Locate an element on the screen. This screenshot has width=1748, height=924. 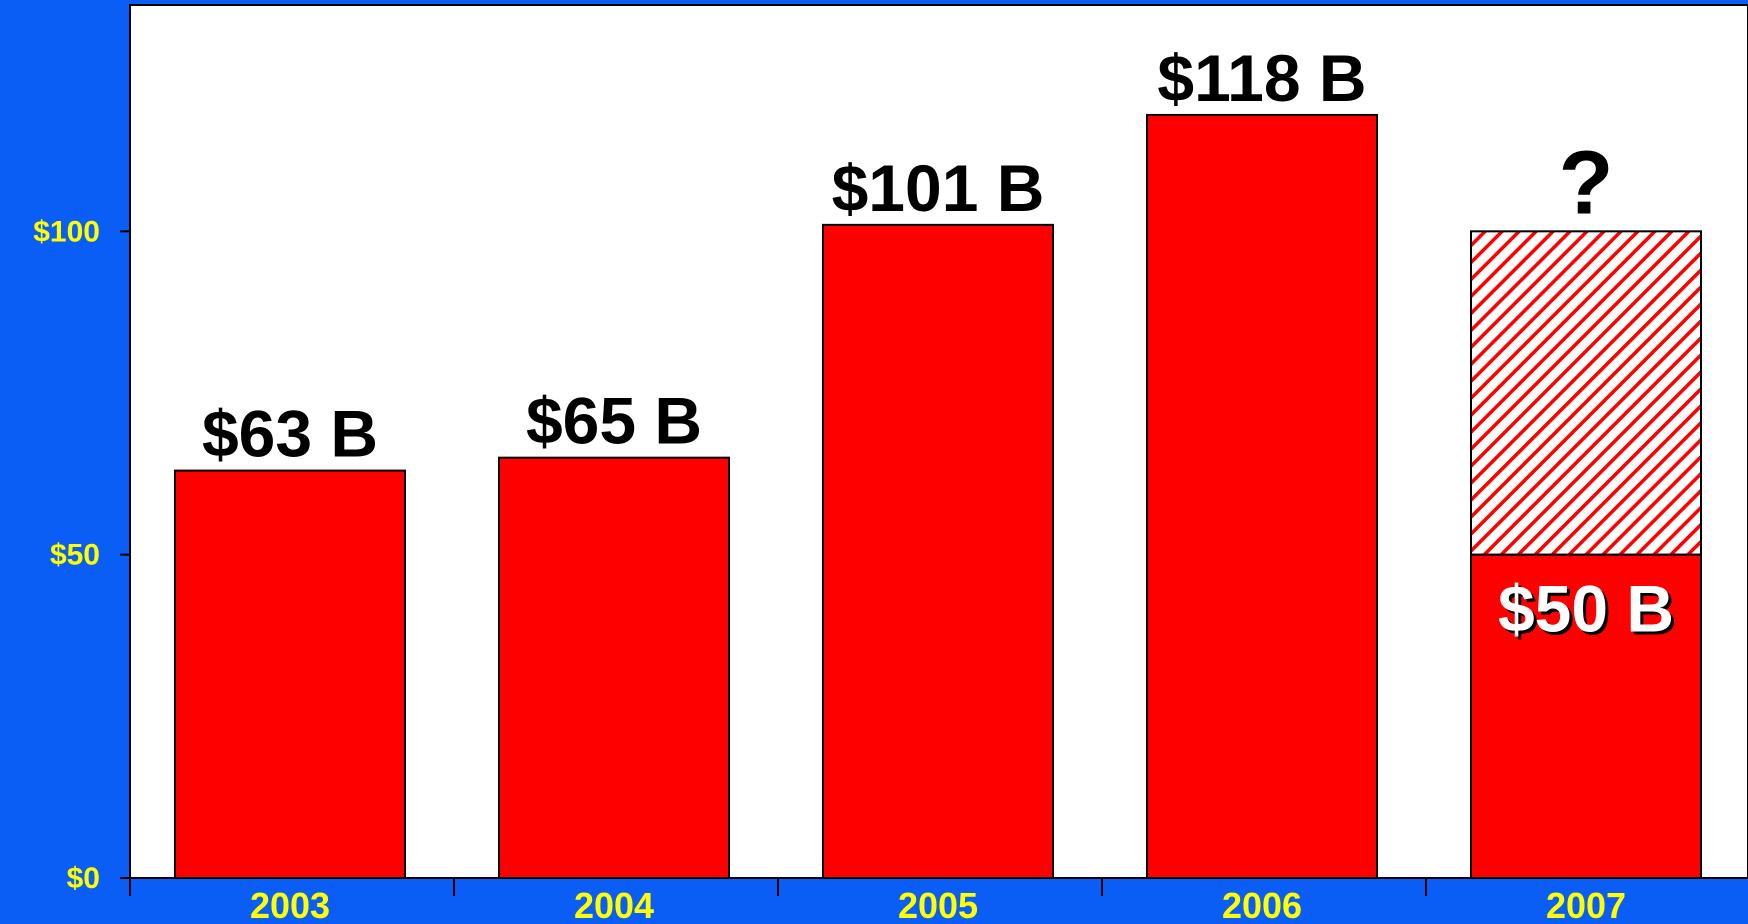
y-tick-label: $50 is located at coordinates (75, 555).